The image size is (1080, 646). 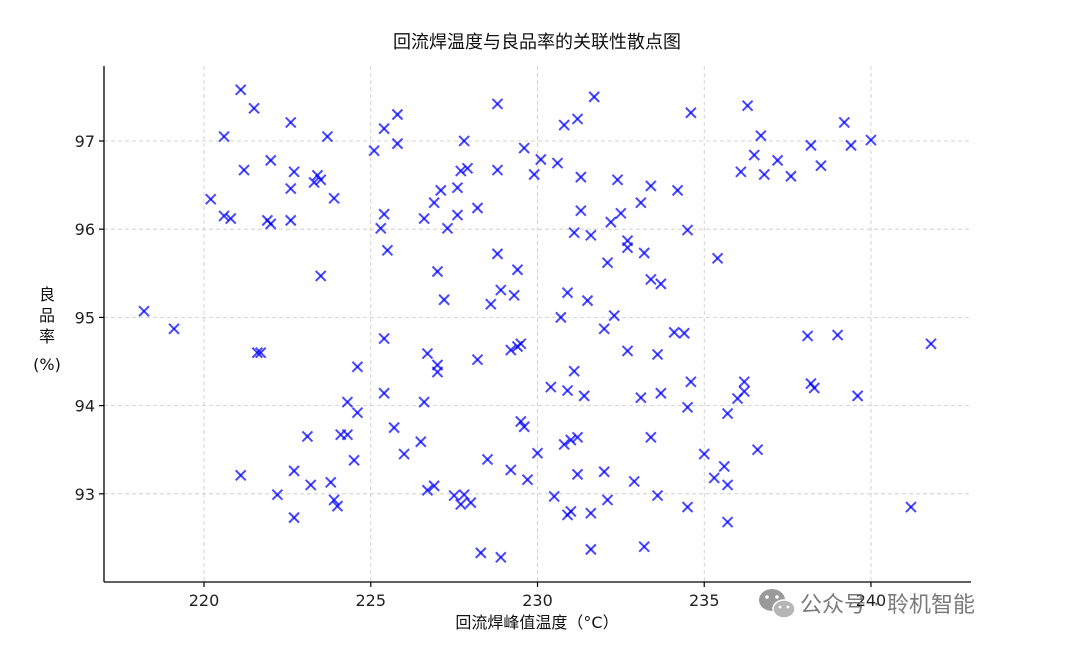 What do you see at coordinates (537, 42) in the screenshot?
I see `chart-title: 回流焊温度与良品率的关联性散点图` at bounding box center [537, 42].